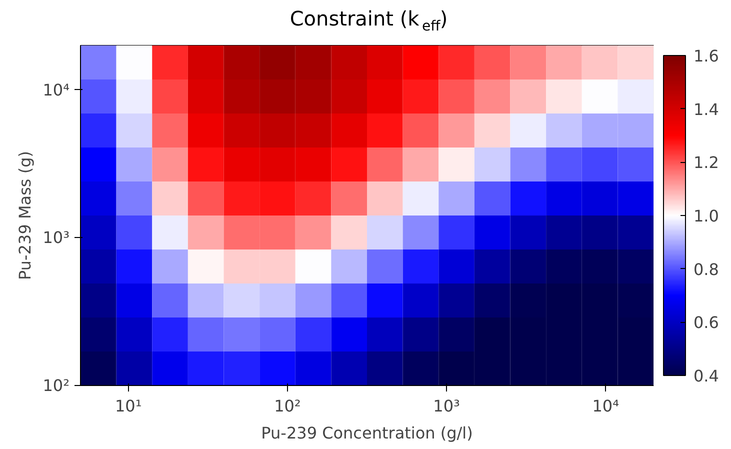  What do you see at coordinates (287, 406) in the screenshot?
I see `x-tick-label: 10²` at bounding box center [287, 406].